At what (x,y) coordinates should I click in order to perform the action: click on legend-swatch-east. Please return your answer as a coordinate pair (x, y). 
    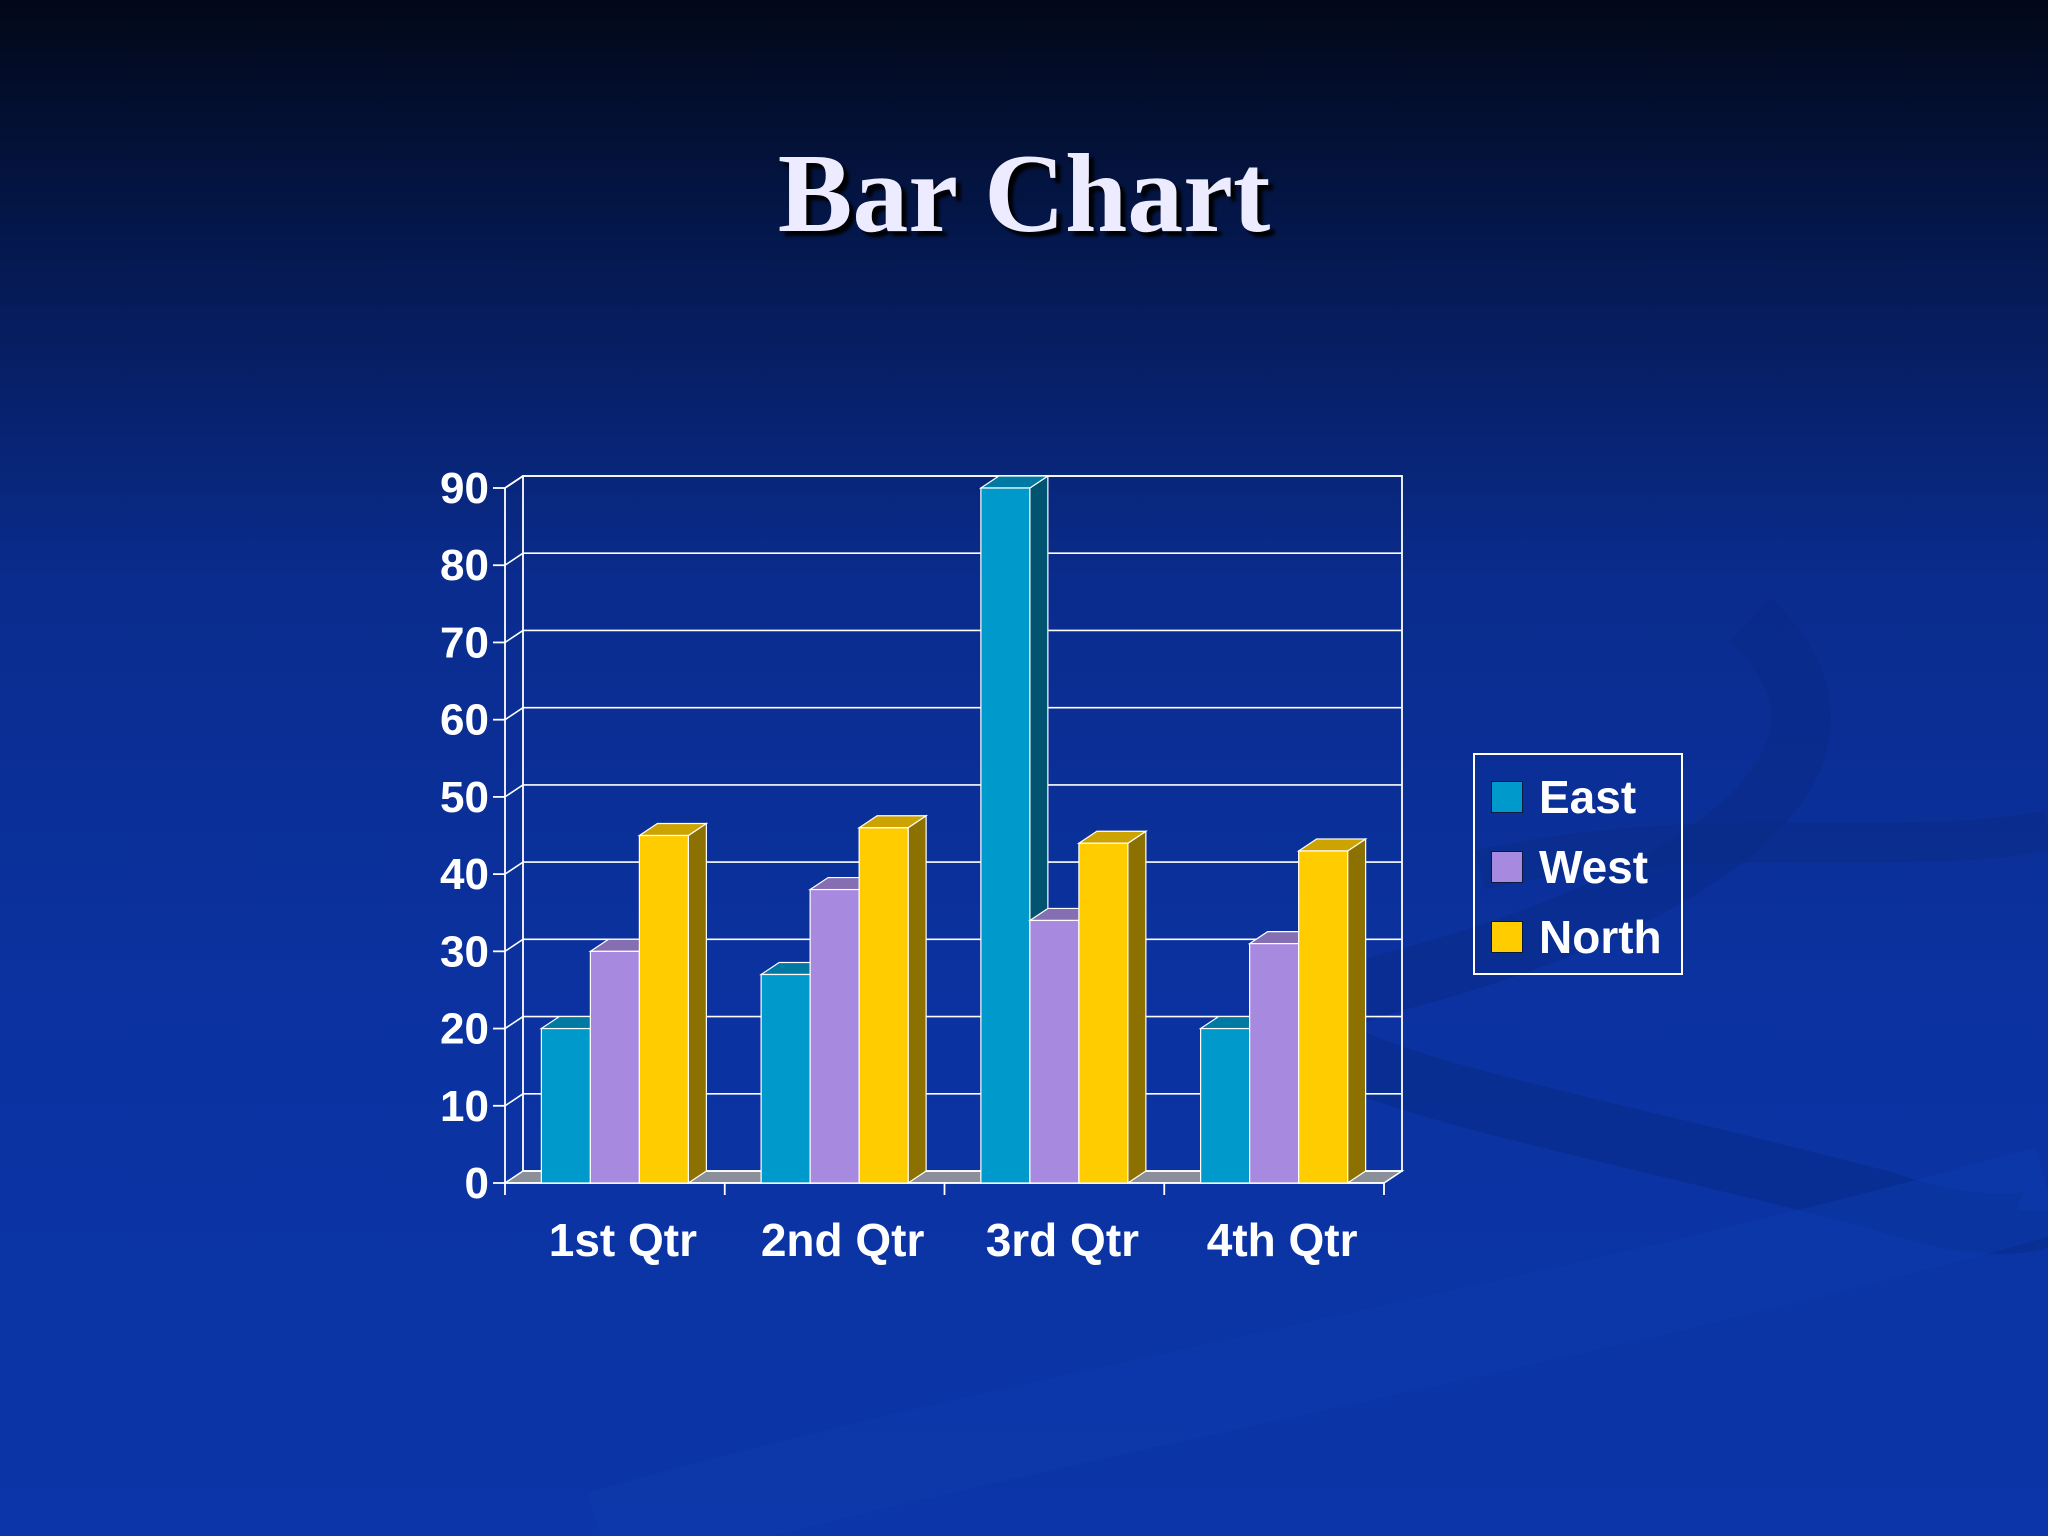
    Looking at the image, I should click on (1507, 797).